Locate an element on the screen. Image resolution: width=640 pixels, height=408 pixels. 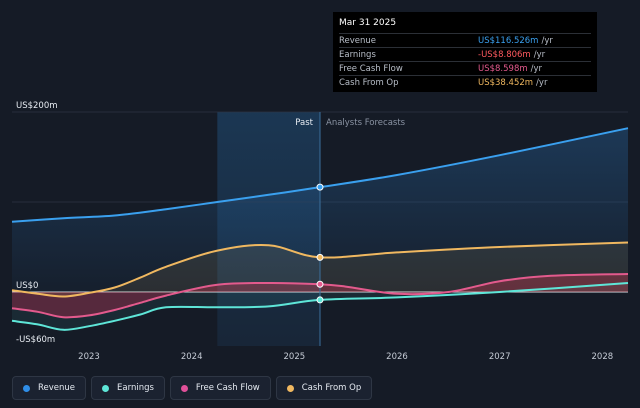
tooltip-markers is located at coordinates (320, 243).